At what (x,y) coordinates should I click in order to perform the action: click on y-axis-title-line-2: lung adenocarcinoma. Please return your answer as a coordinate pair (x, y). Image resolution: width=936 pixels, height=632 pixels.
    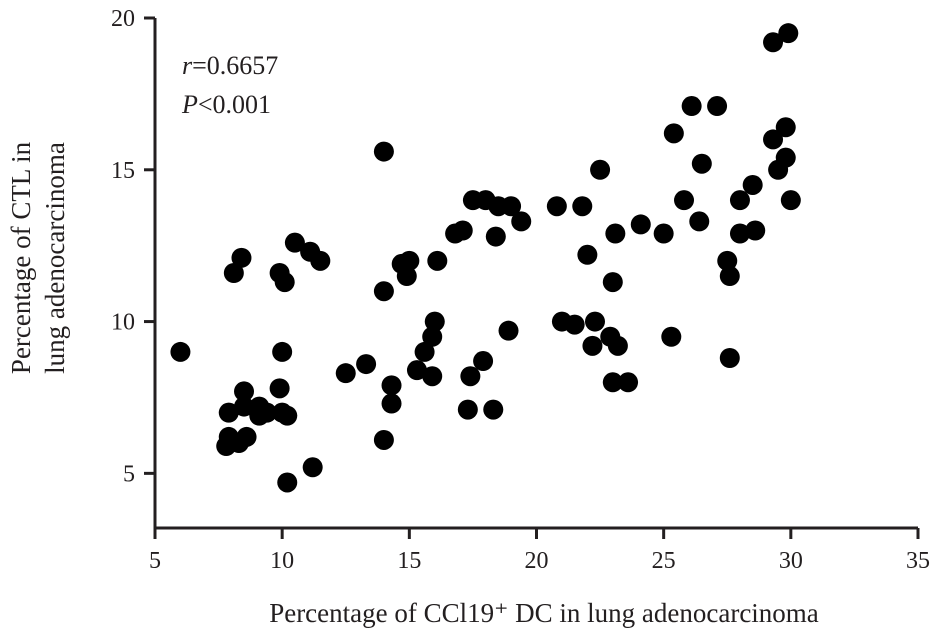
    Looking at the image, I should click on (55, 258).